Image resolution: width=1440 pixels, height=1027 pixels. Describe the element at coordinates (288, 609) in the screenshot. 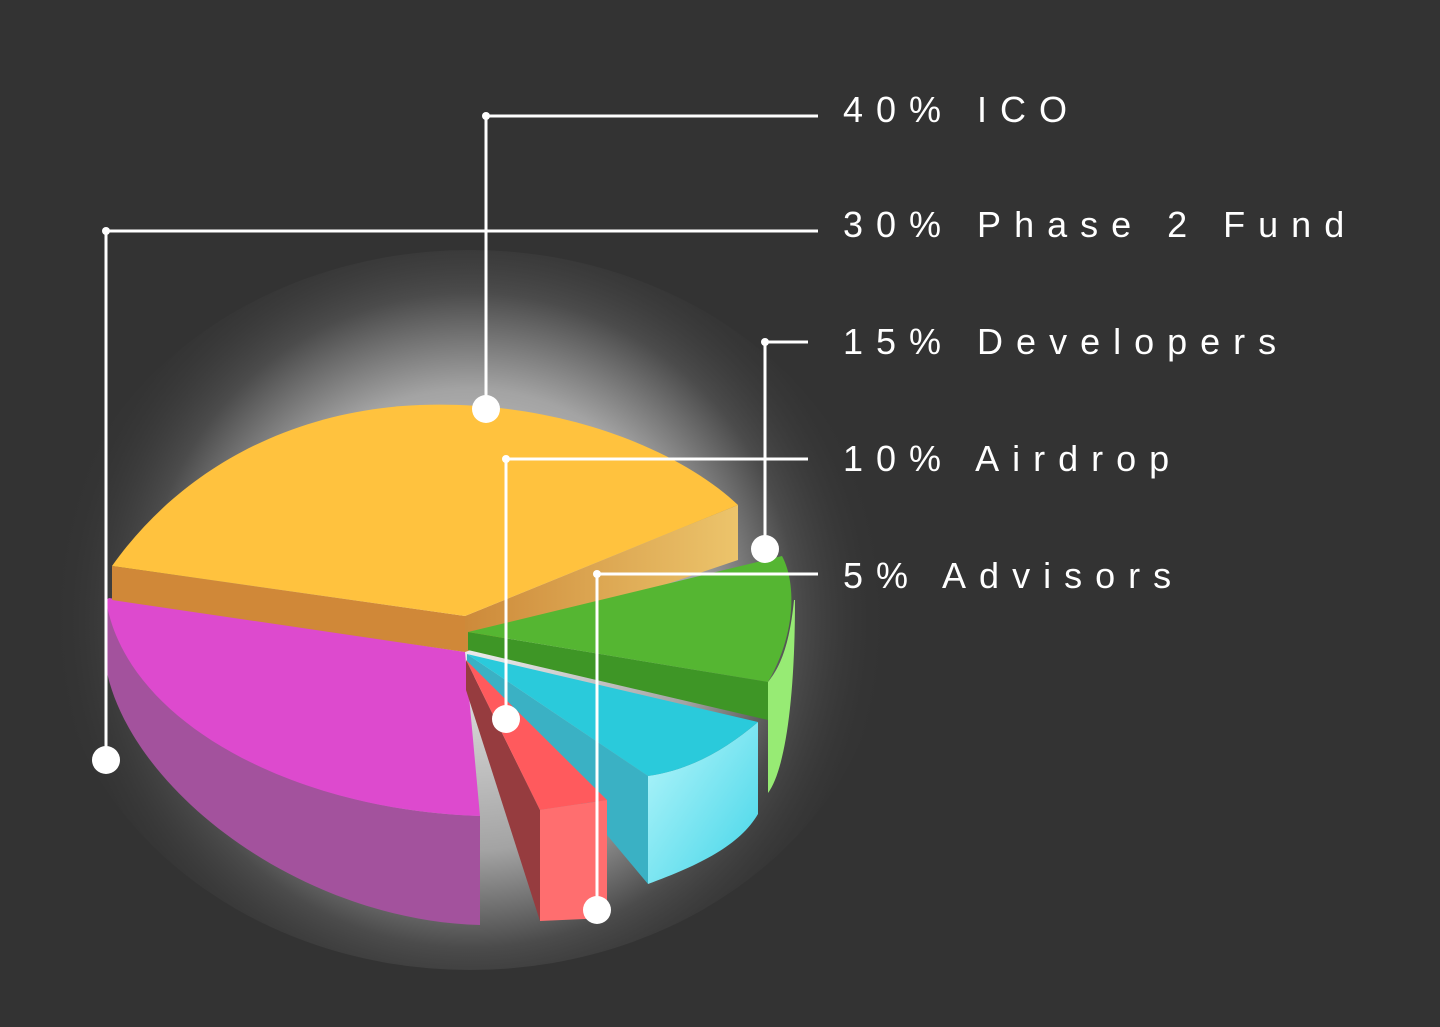

I see `slice-ico-front` at that location.